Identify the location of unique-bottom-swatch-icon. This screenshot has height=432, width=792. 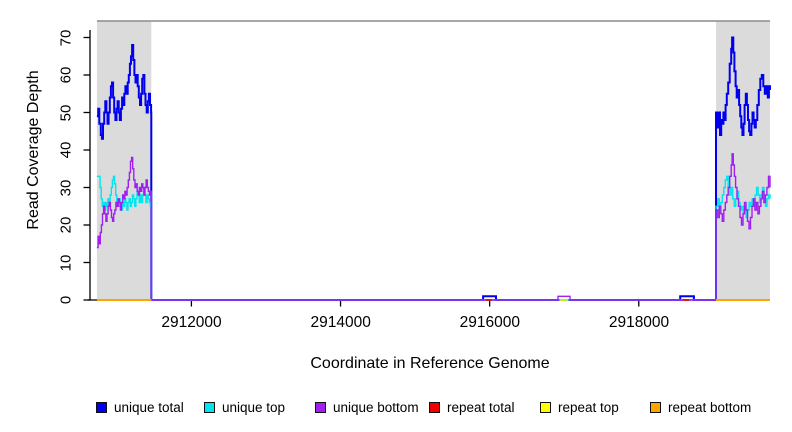
(320, 407).